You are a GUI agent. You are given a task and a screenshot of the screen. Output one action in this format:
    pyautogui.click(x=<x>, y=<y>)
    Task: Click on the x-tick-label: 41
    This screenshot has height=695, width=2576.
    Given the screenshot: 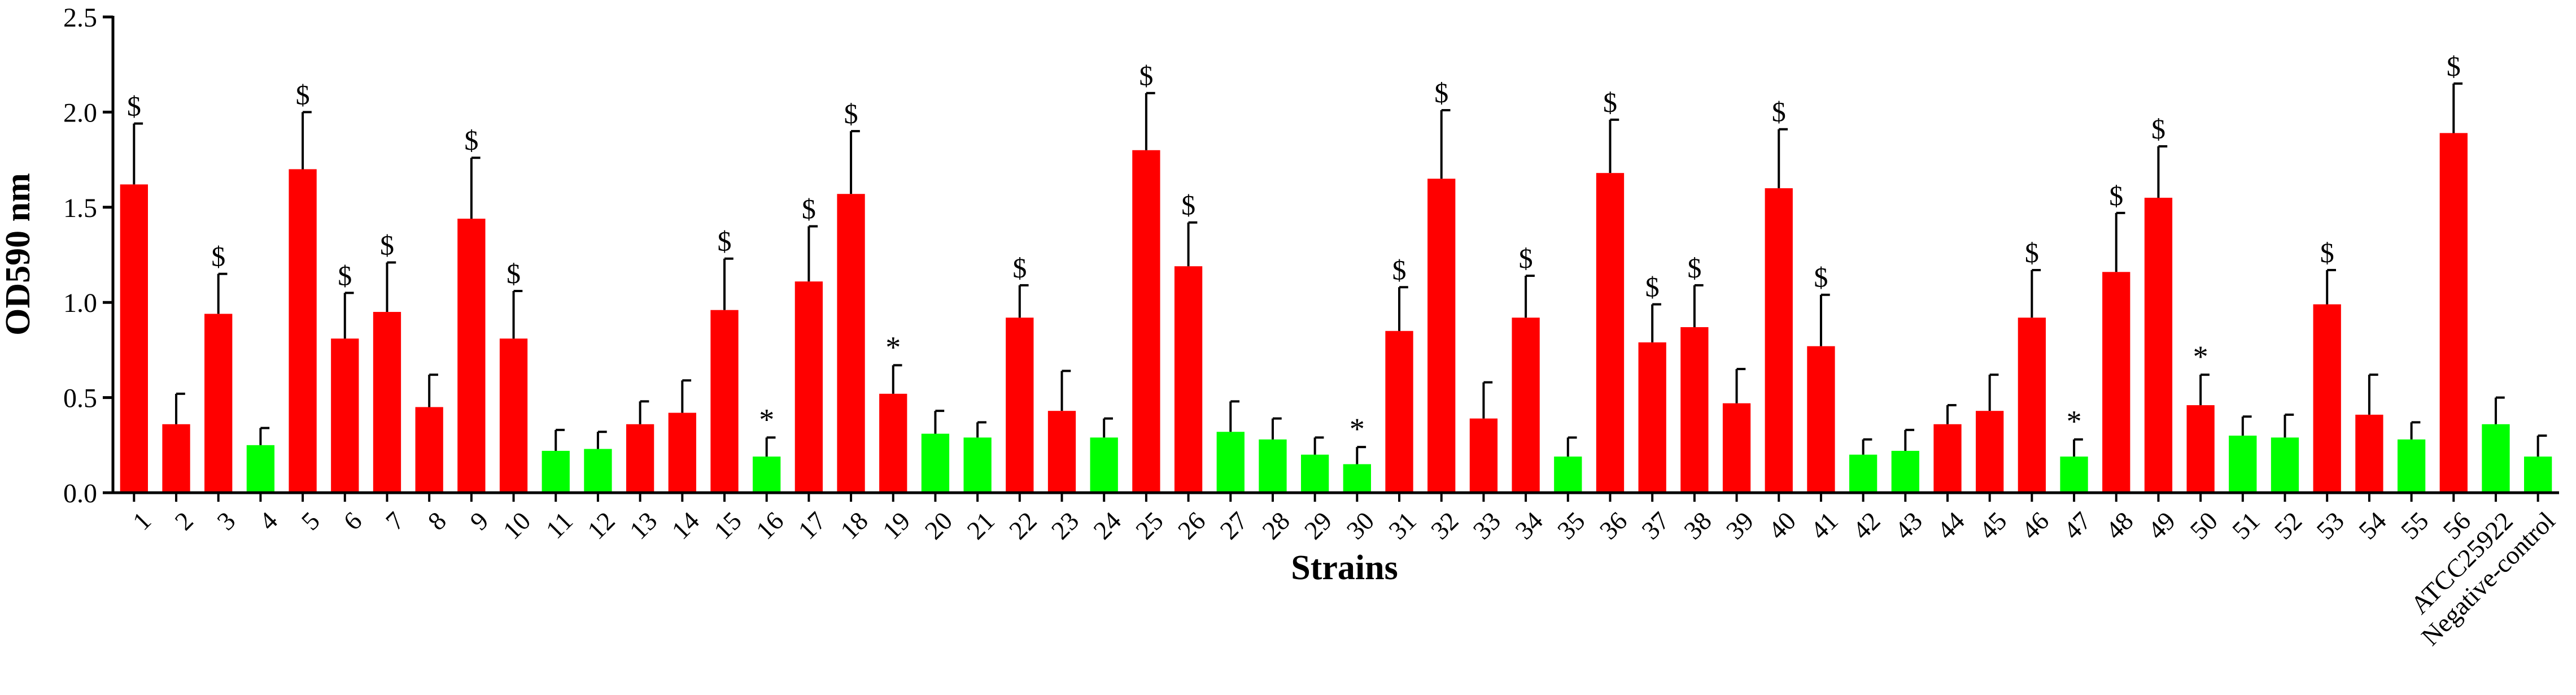 What is the action you would take?
    pyautogui.click(x=1825, y=526)
    